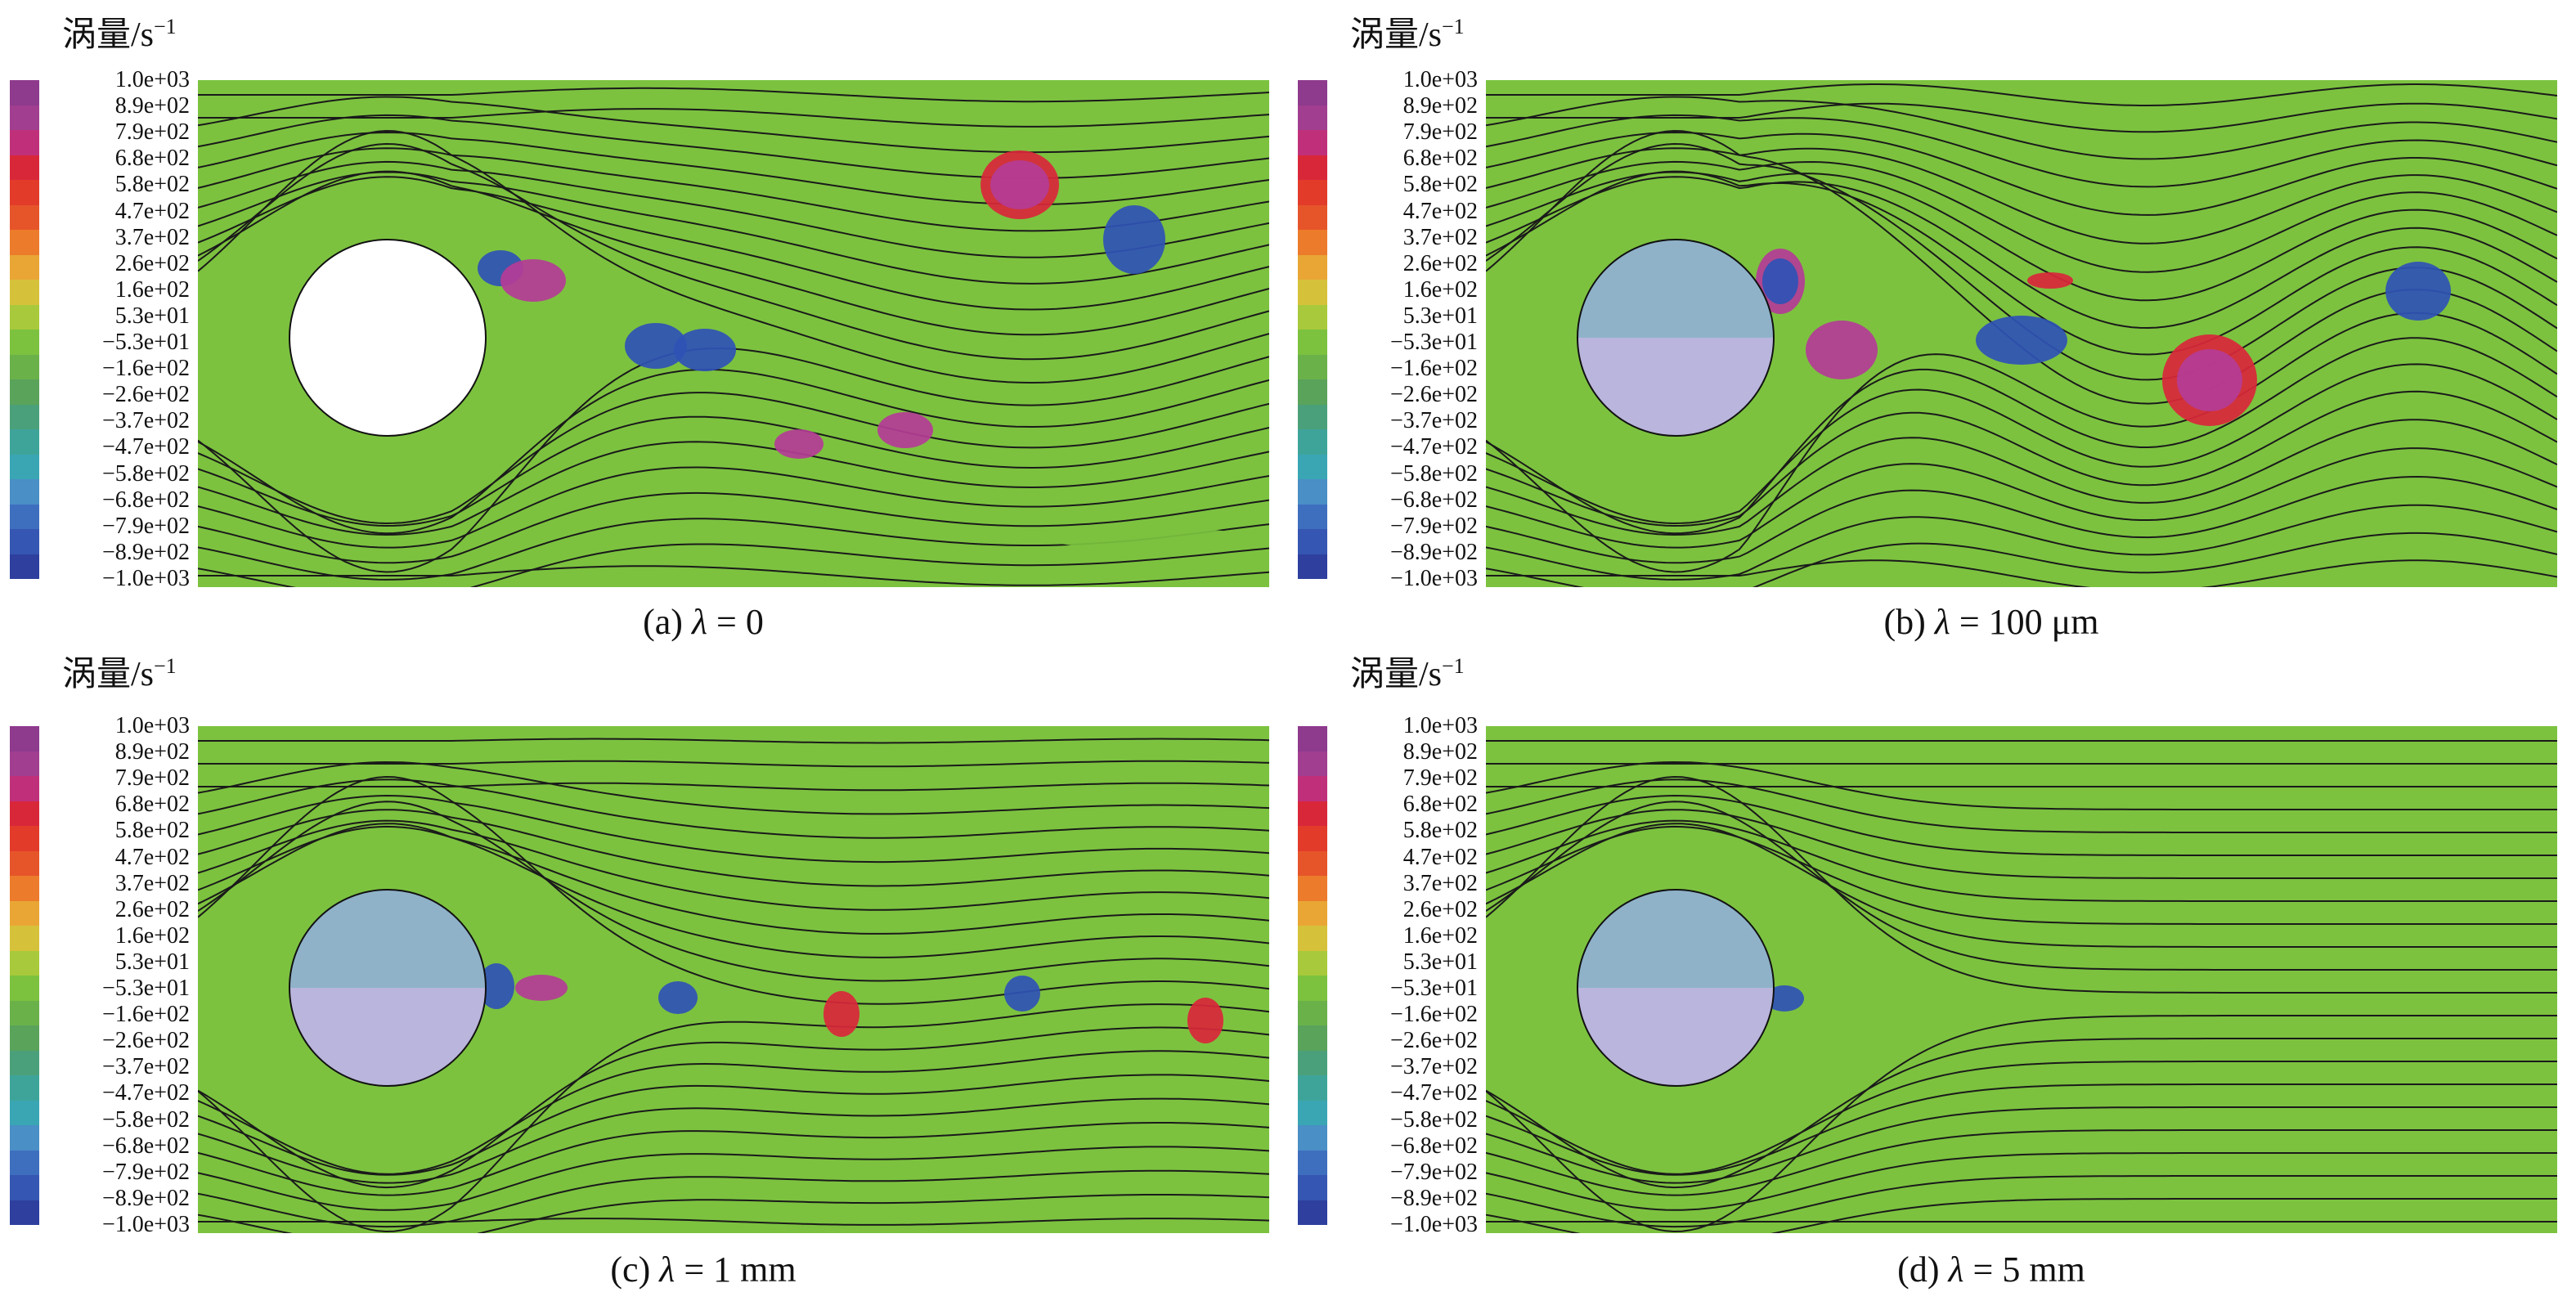  Describe the element at coordinates (145, 578) in the screenshot. I see `legend-tick-label: −1.0e+03` at that location.